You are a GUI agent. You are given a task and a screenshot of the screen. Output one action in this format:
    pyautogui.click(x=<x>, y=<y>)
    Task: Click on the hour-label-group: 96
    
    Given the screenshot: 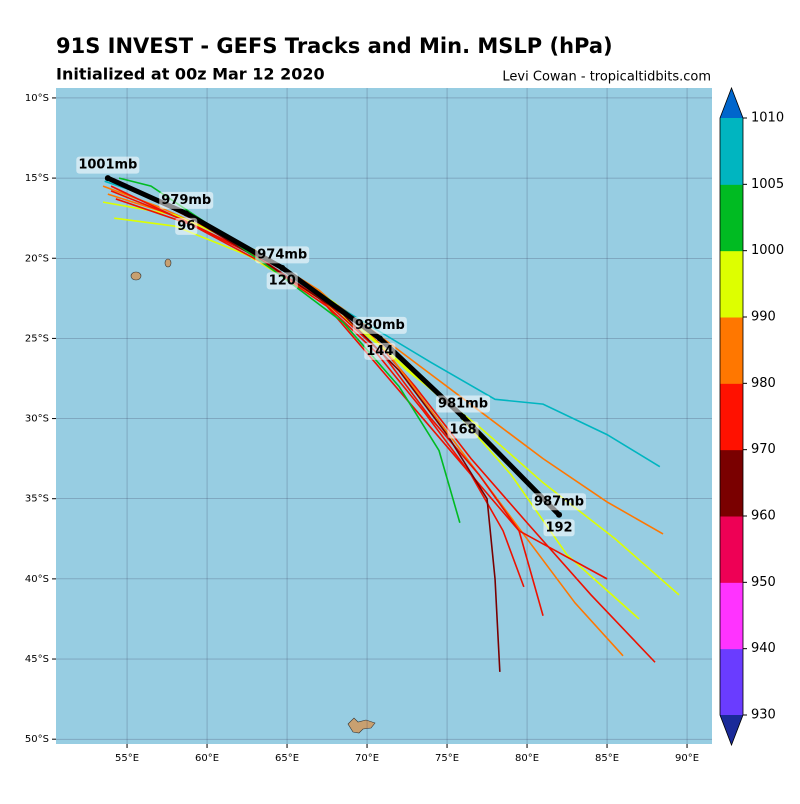 What is the action you would take?
    pyautogui.click(x=186, y=226)
    